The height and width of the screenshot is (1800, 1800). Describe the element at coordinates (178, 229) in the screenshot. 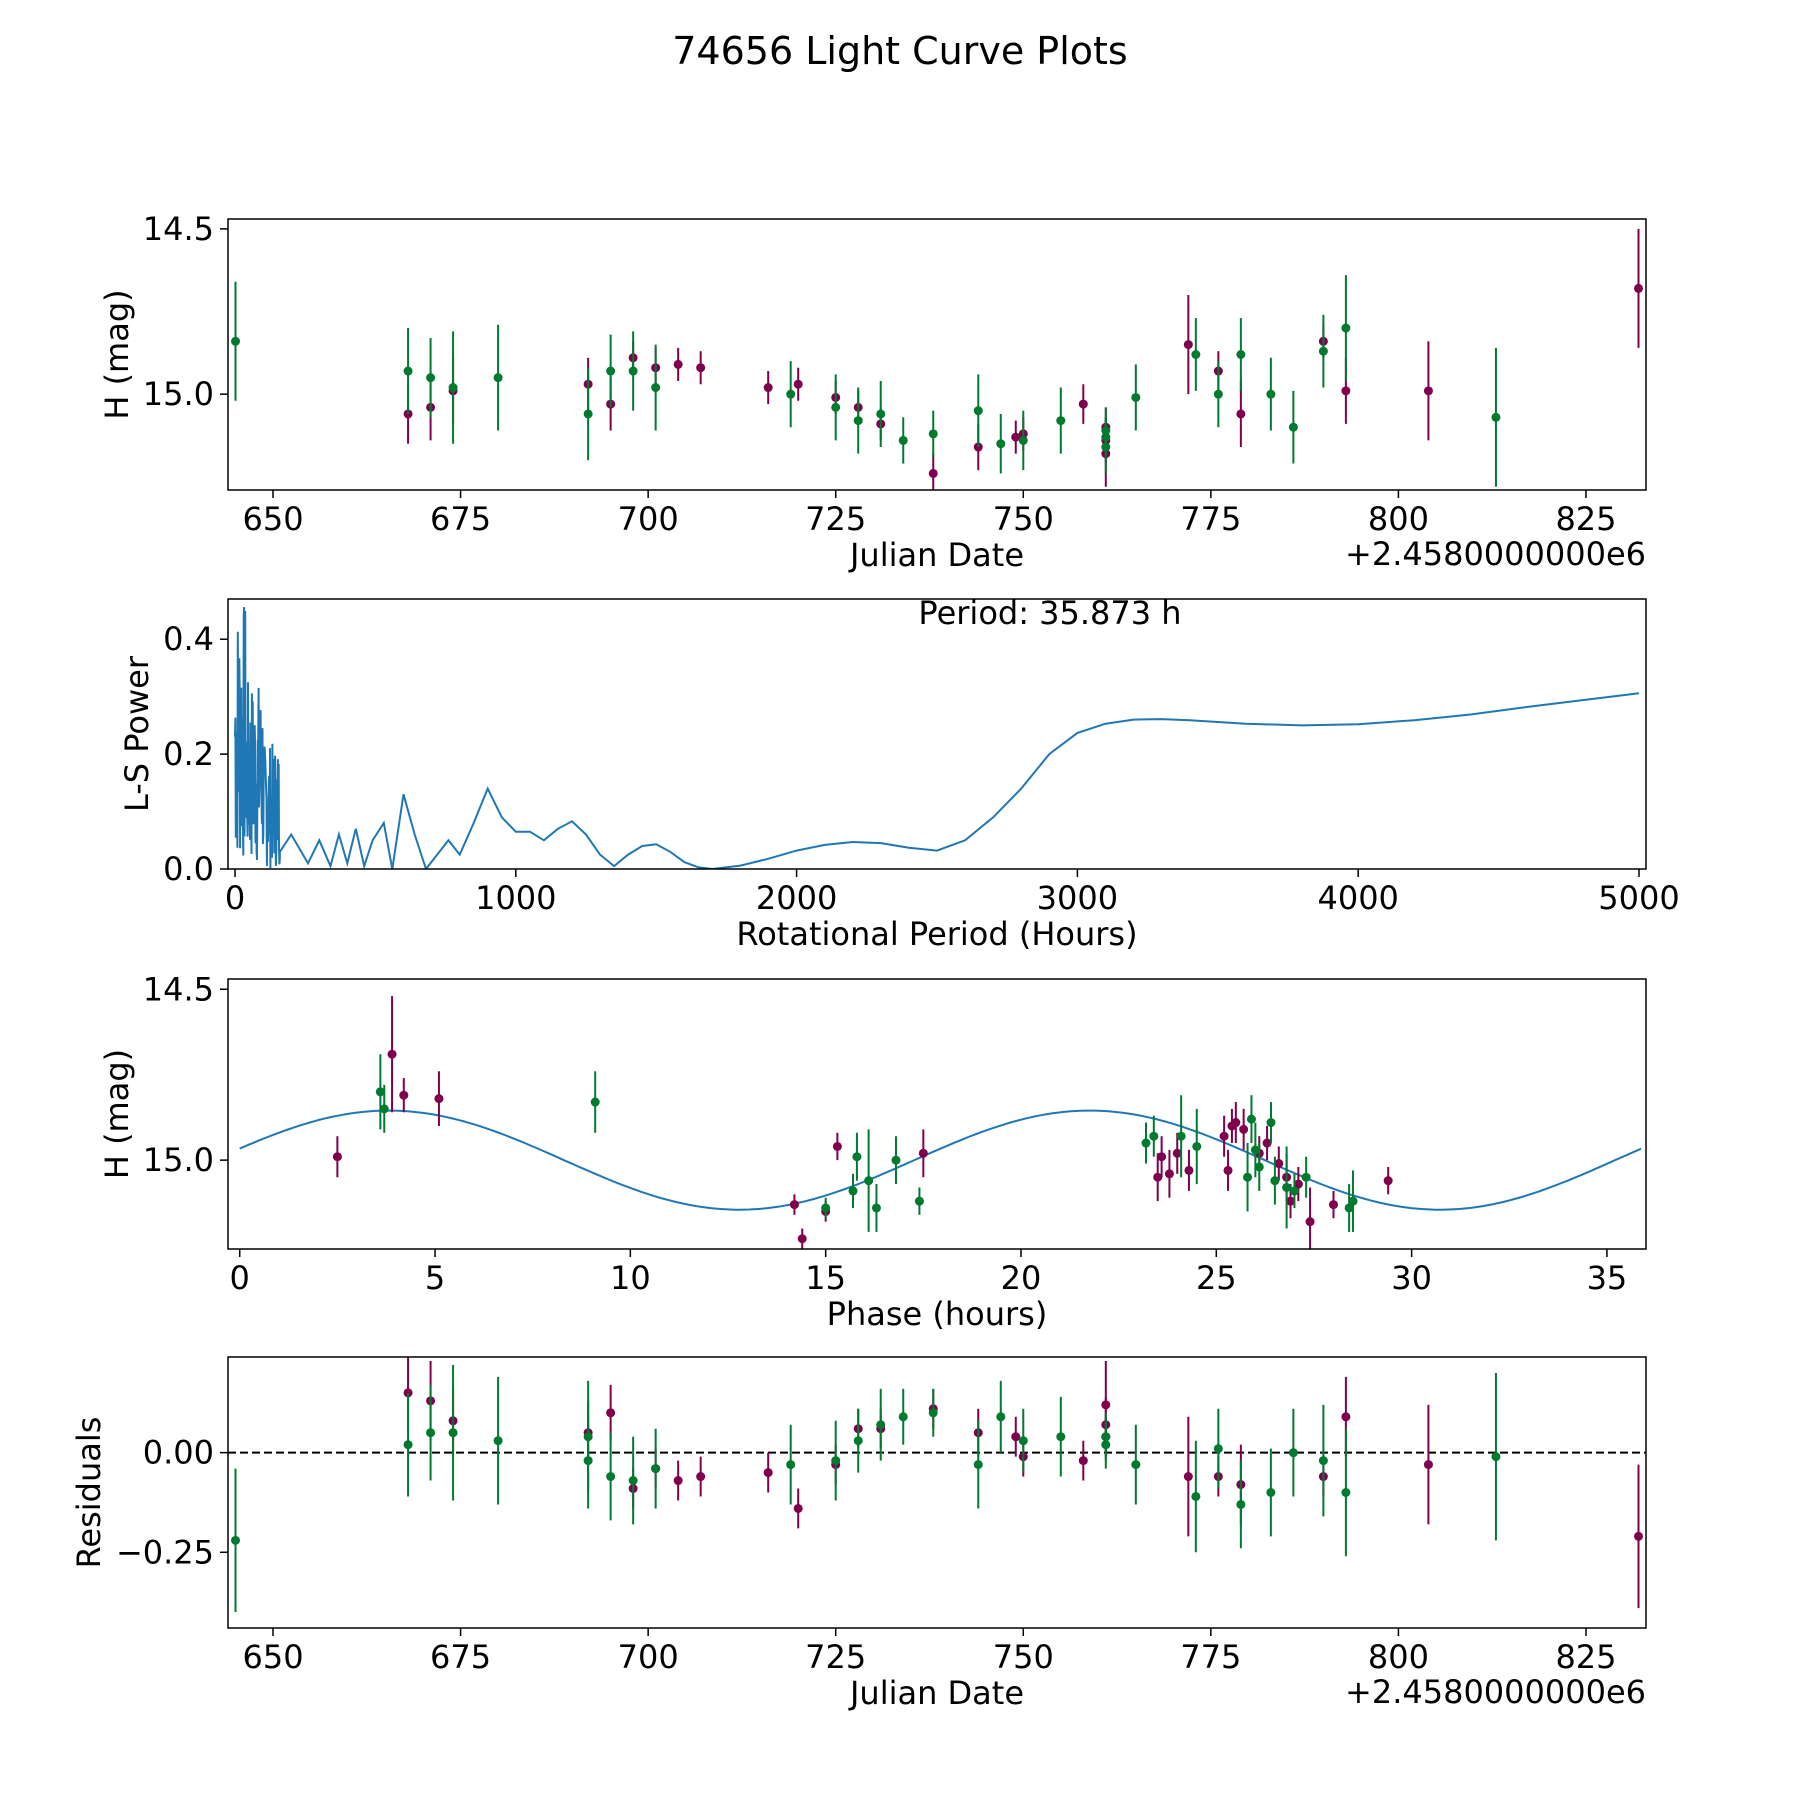

I see `y-tick-label: 14.5` at that location.